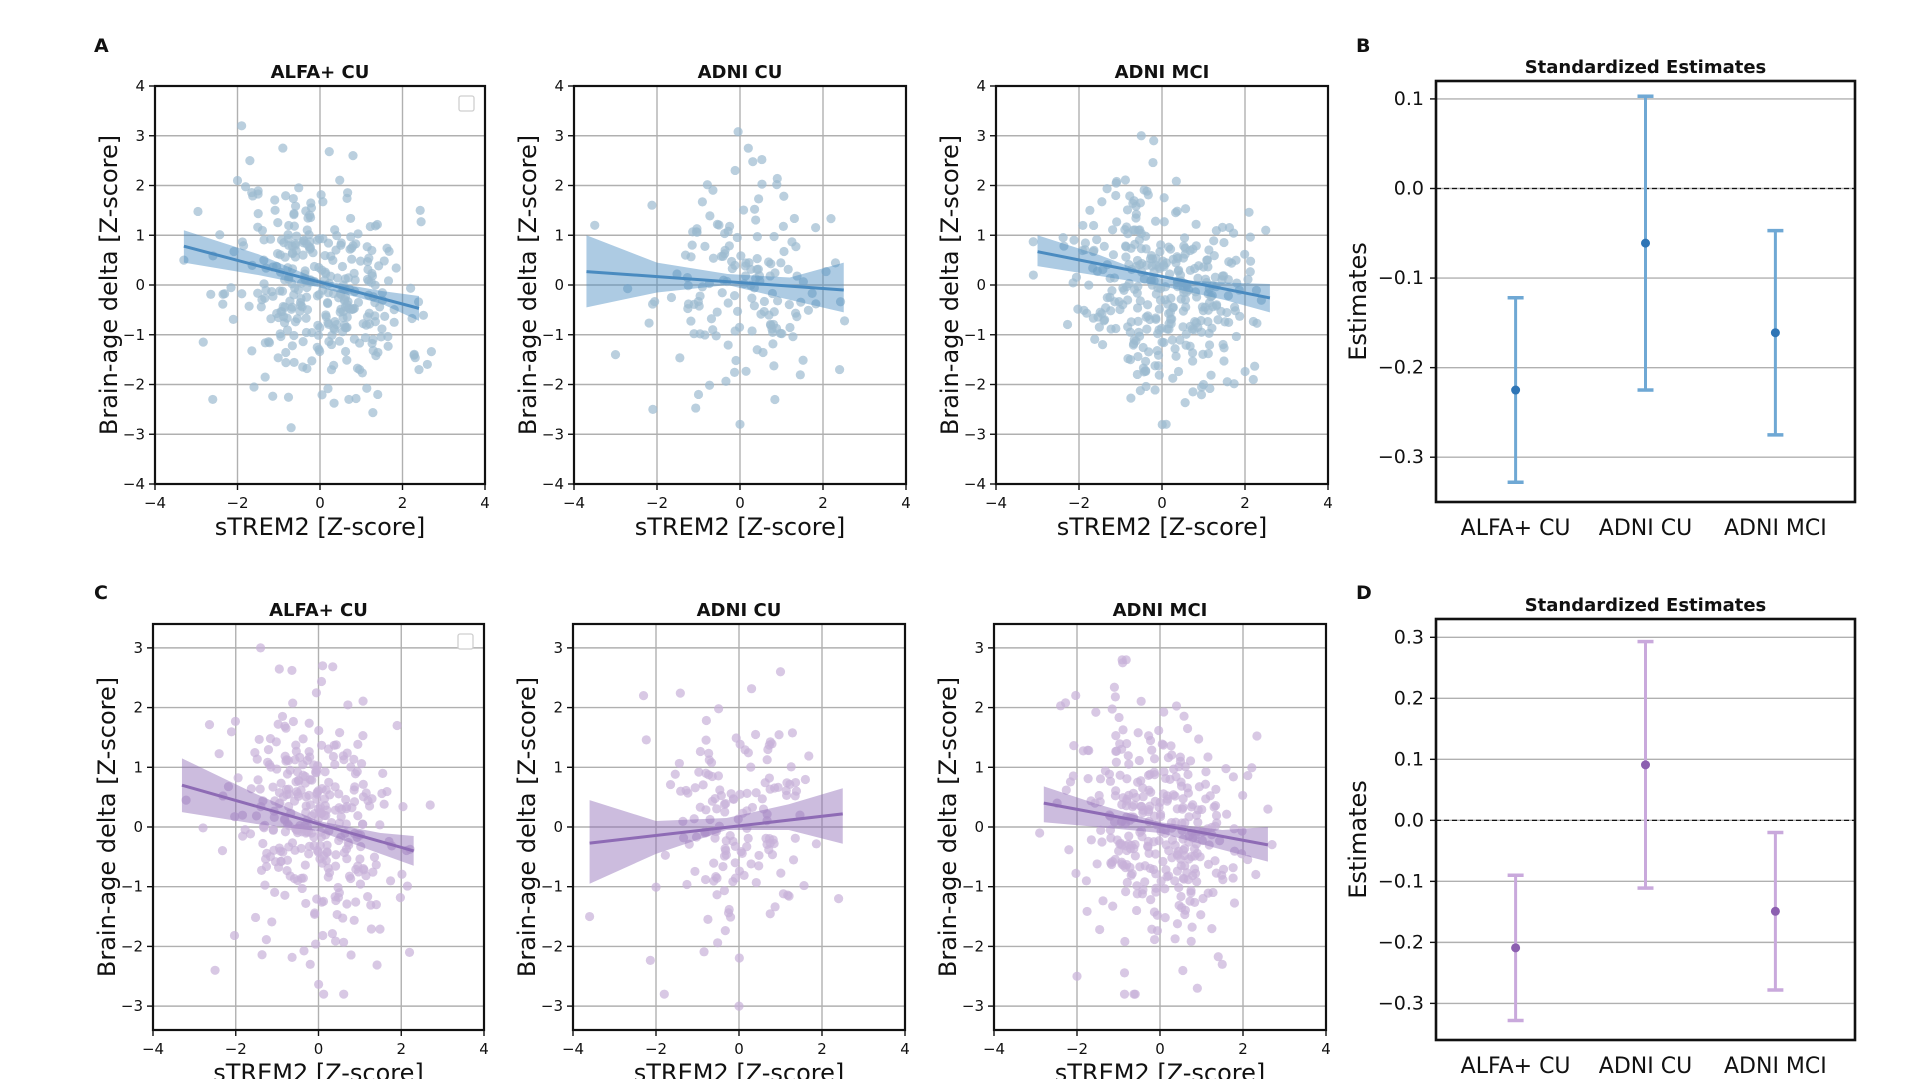 The width and height of the screenshot is (1909, 1079). Describe the element at coordinates (101, 46) in the screenshot. I see `panel-label-a: A` at that location.